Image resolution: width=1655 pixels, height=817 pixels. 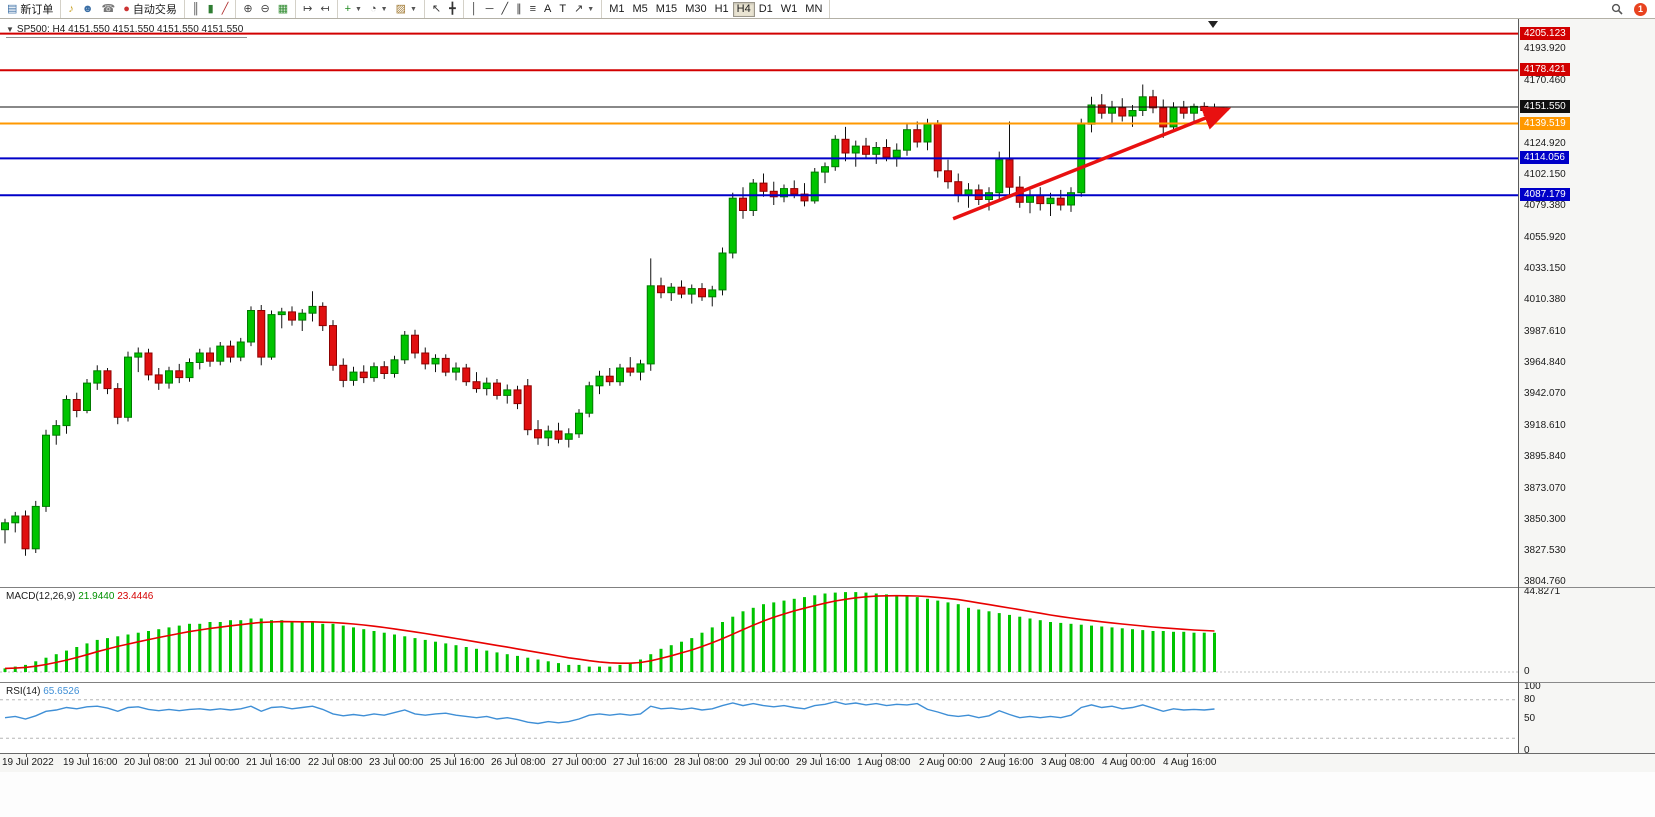 I want to click on bar-chart-button: ║, so click(x=196, y=9).